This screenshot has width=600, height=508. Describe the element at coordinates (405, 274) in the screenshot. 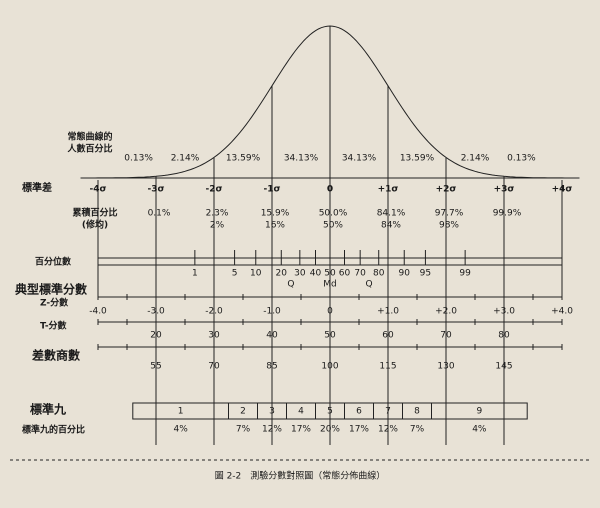

I see `percentile: 90` at that location.